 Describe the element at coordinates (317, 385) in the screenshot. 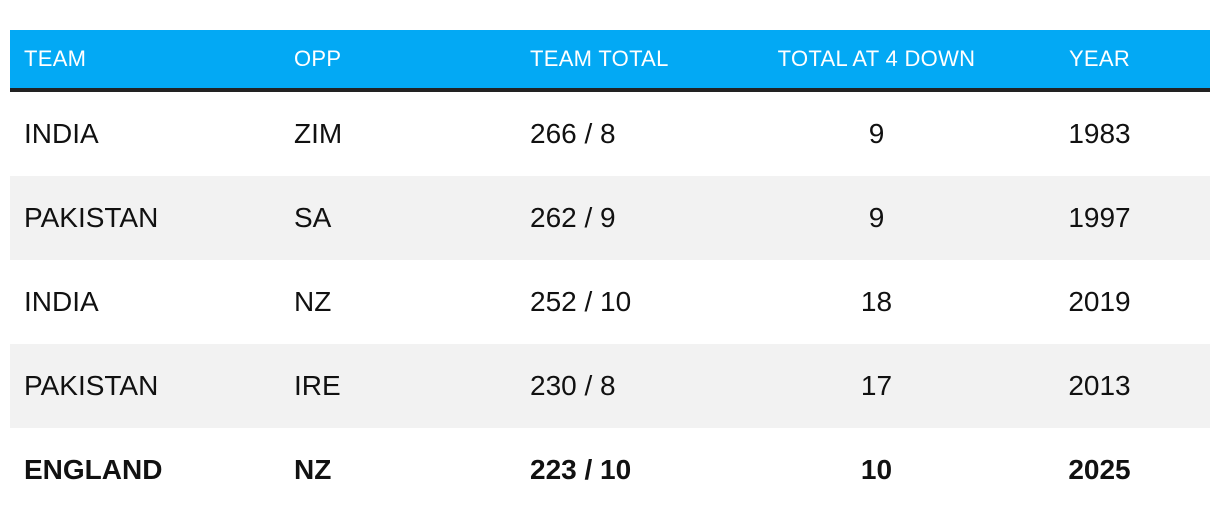

I see `cell-opp: IRE` at that location.